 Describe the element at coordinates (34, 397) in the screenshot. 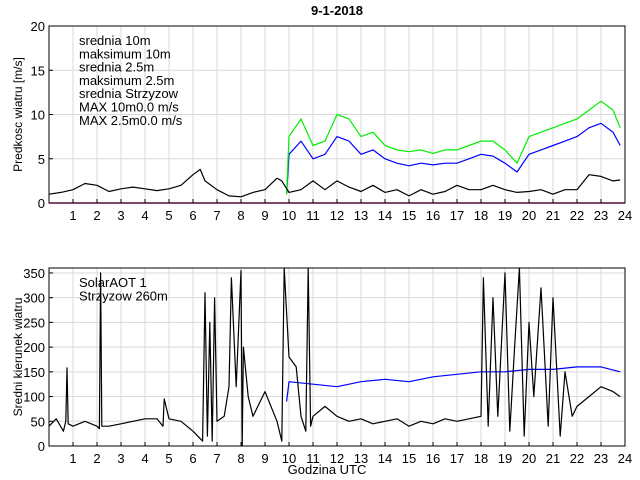

I see `y-tick-label: 100` at that location.